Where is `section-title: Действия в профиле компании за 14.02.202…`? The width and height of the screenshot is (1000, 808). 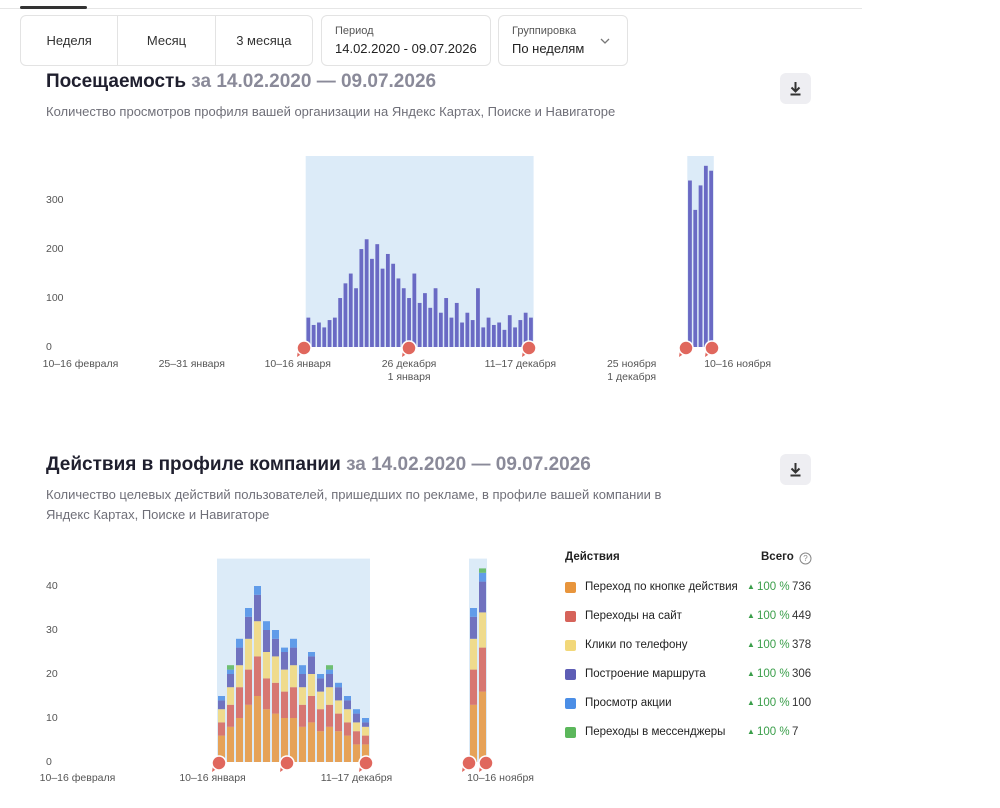
section-title: Действия в профиле компании за 14.02.202… is located at coordinates (318, 465).